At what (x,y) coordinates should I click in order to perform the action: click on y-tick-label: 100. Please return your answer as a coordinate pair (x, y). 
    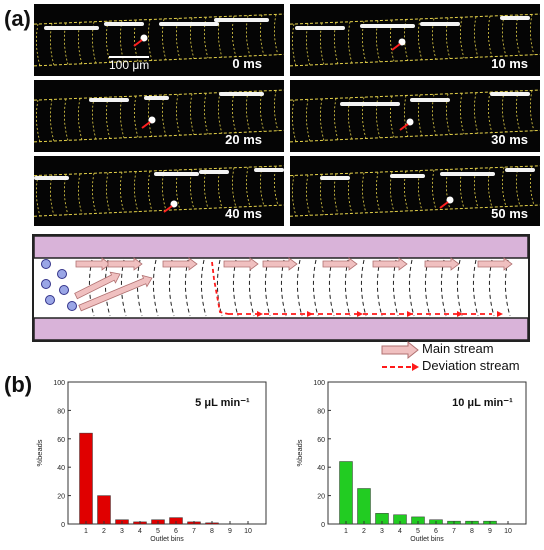
    Looking at the image, I should click on (59, 383).